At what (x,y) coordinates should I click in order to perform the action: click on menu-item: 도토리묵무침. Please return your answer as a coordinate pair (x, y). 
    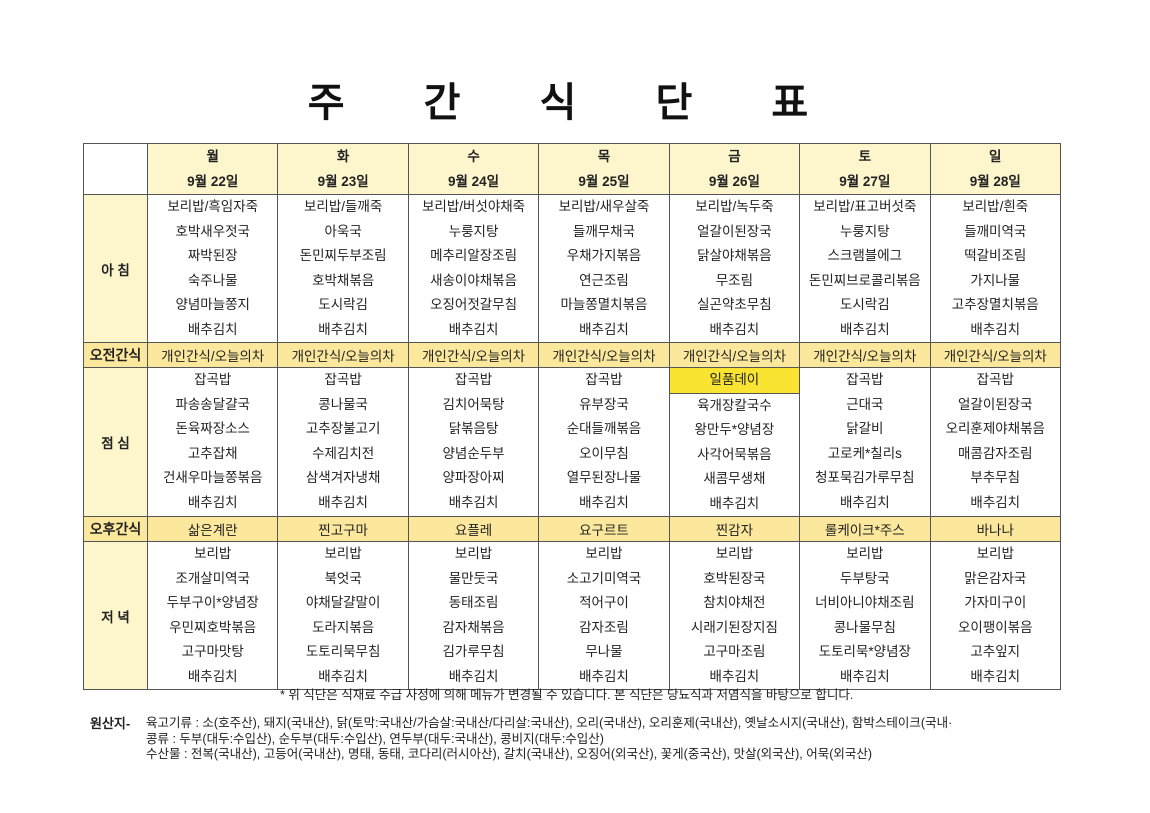
    Looking at the image, I should click on (343, 651).